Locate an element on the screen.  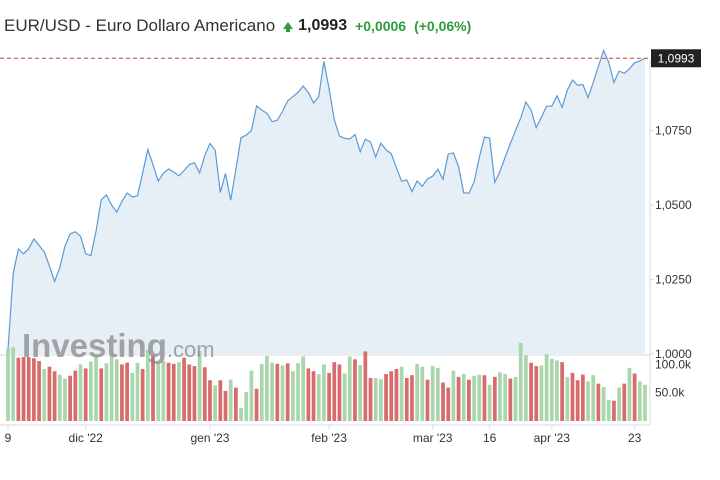
x-tick-label: feb '23 is located at coordinates (329, 438).